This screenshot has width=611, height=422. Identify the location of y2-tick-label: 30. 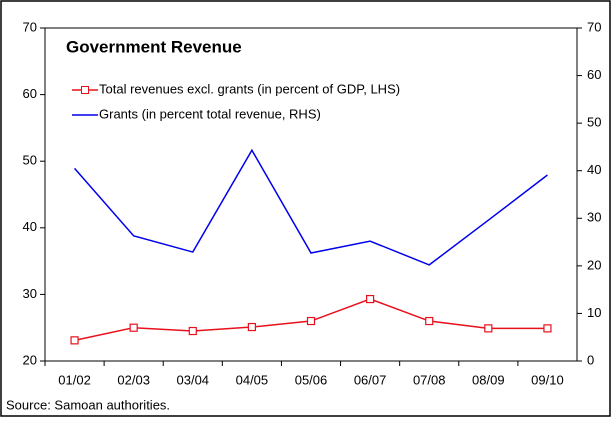
(594, 217).